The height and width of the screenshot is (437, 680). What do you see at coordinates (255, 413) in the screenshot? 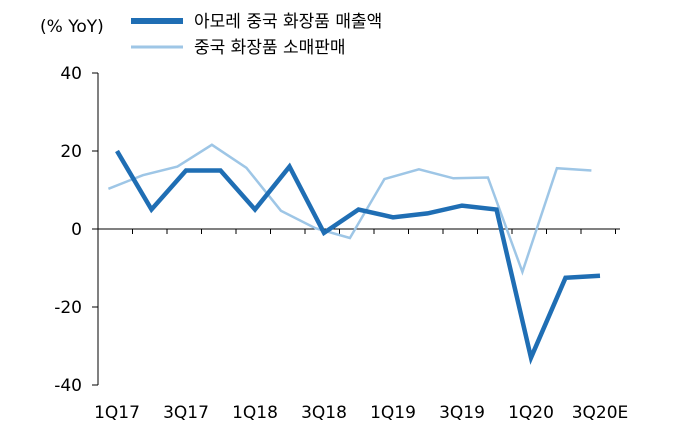
I see `x-tick-label: 1Q18` at bounding box center [255, 413].